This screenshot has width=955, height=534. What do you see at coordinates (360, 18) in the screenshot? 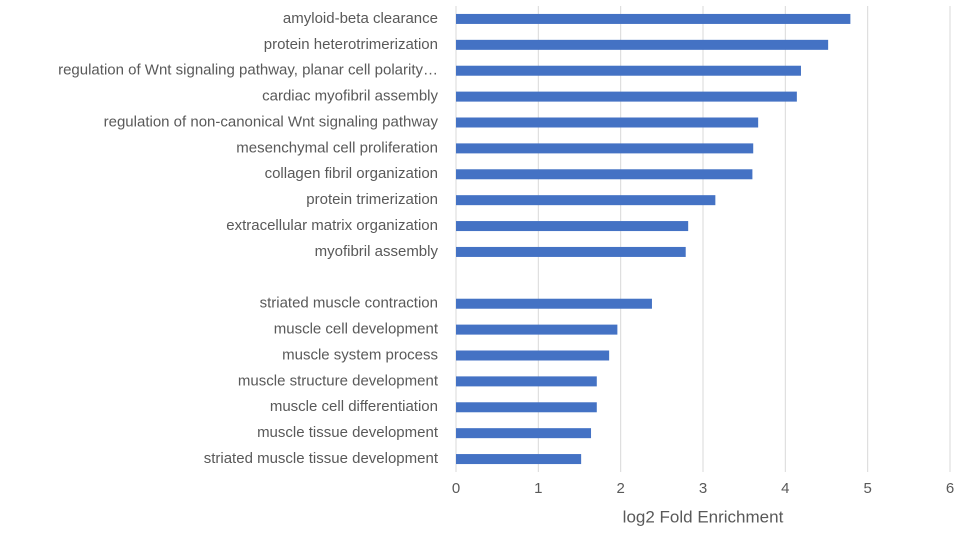
I see `y-tick-label: amyloid-beta clearance` at bounding box center [360, 18].